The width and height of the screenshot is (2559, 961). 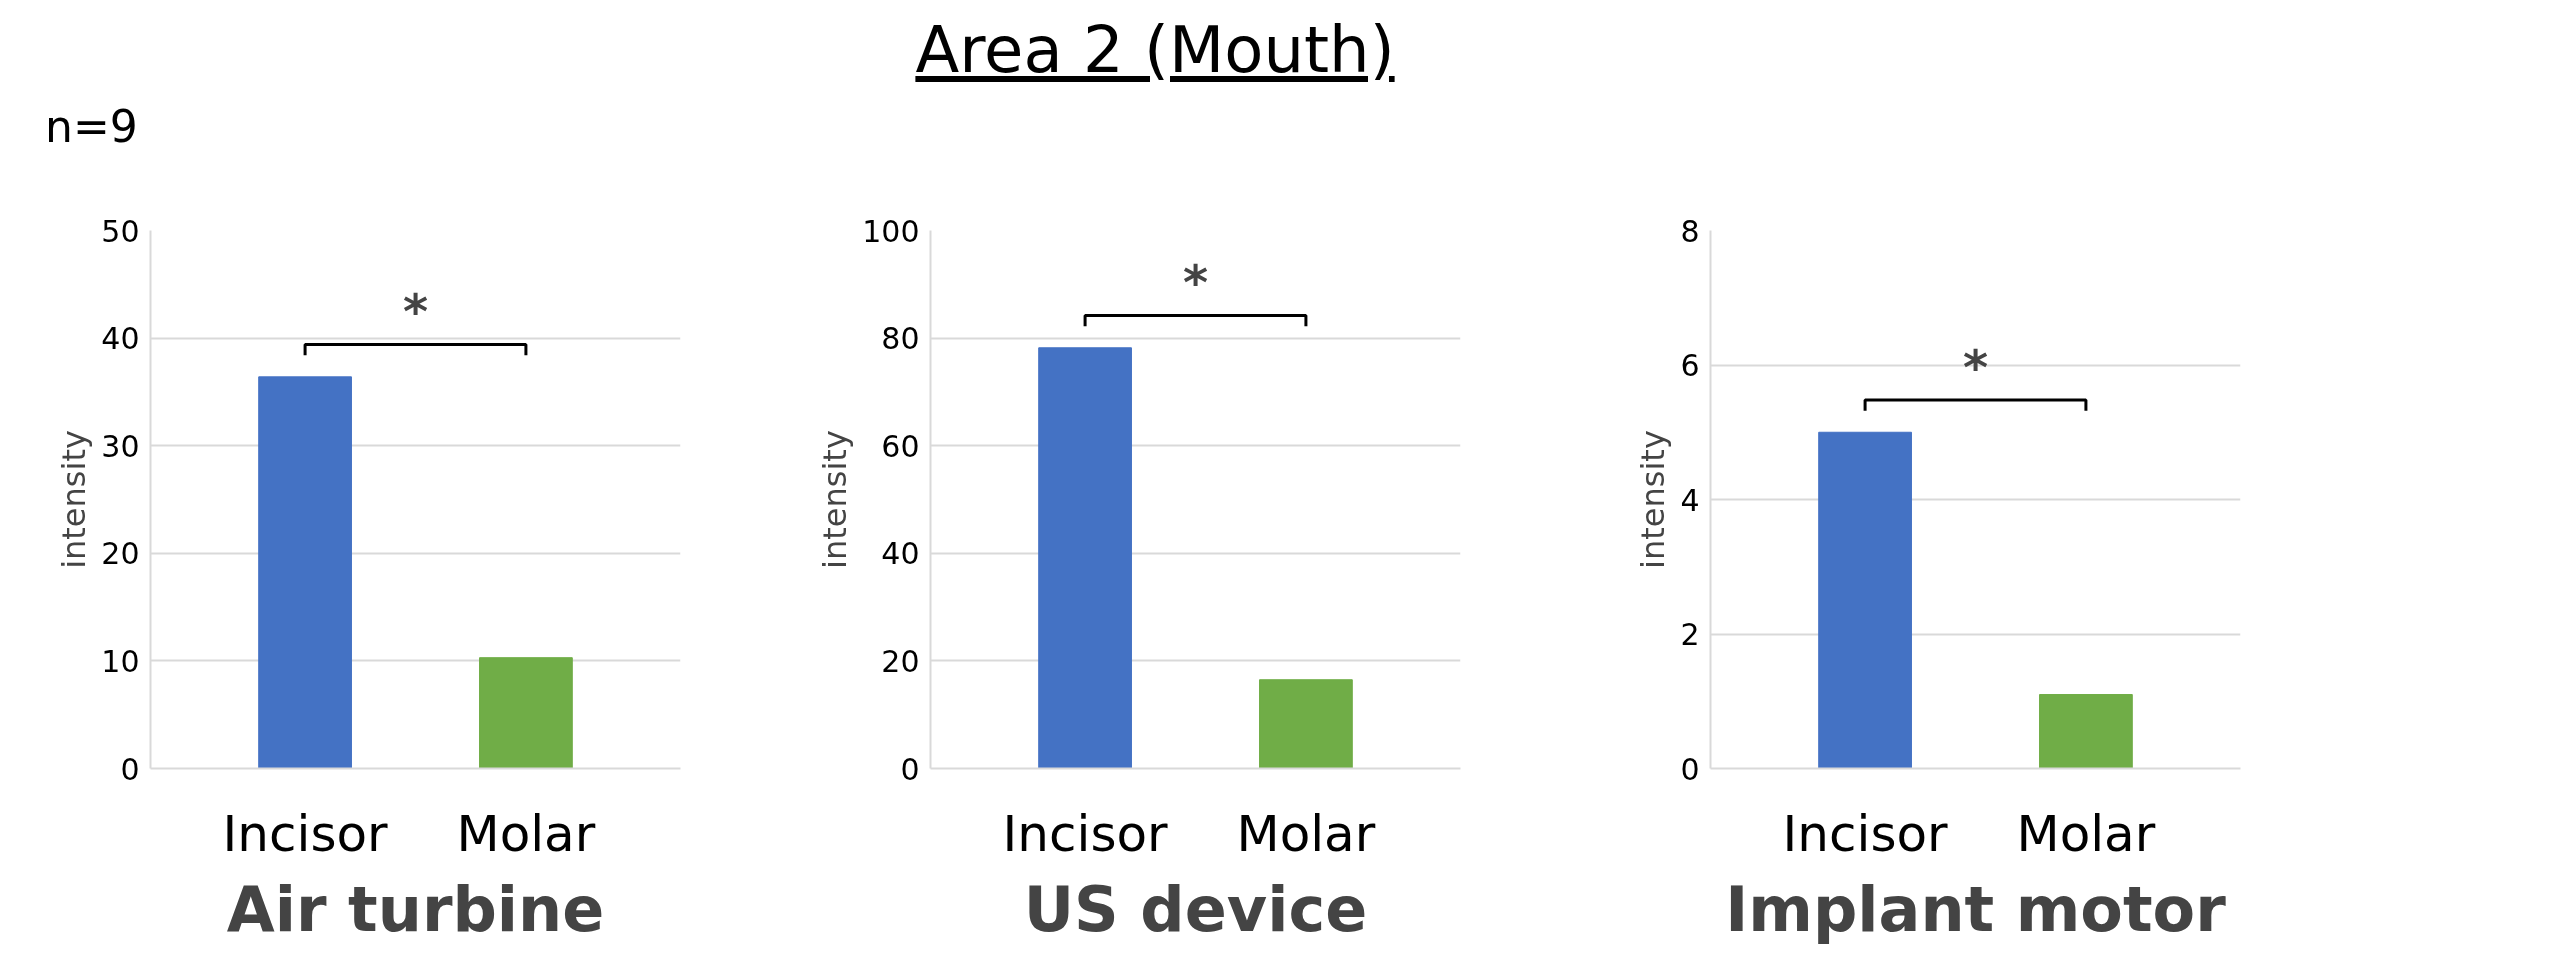 I want to click on text: n=9, so click(x=92, y=127).